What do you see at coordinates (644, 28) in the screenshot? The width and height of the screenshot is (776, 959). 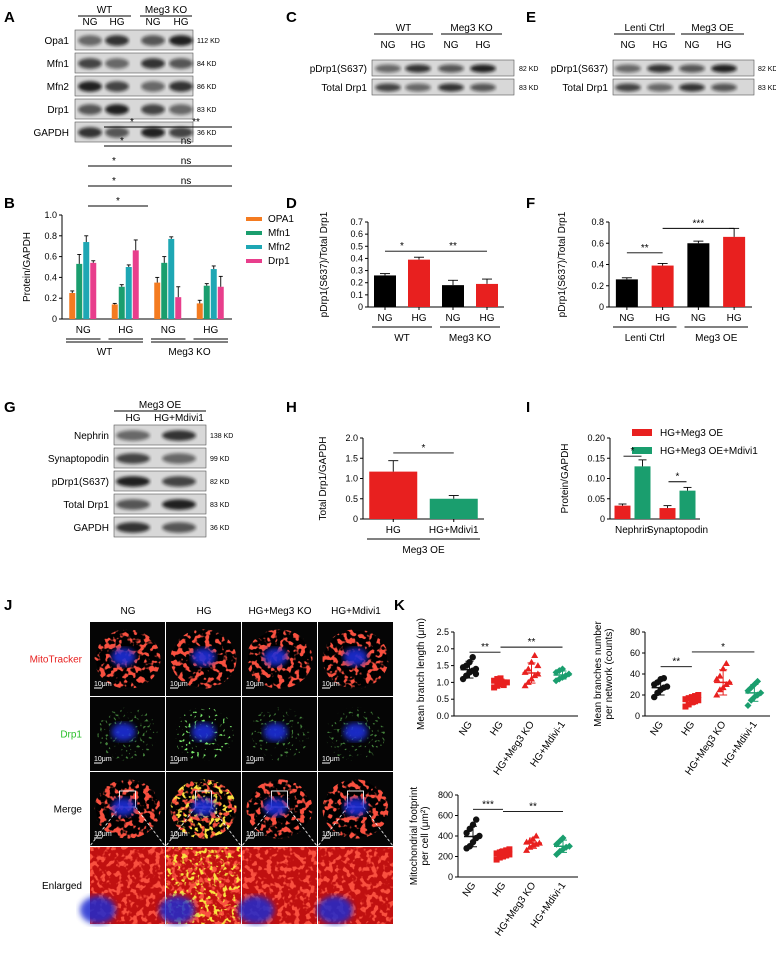 I see `group-label-lenti-ctrl: Lenti Ctrl` at bounding box center [644, 28].